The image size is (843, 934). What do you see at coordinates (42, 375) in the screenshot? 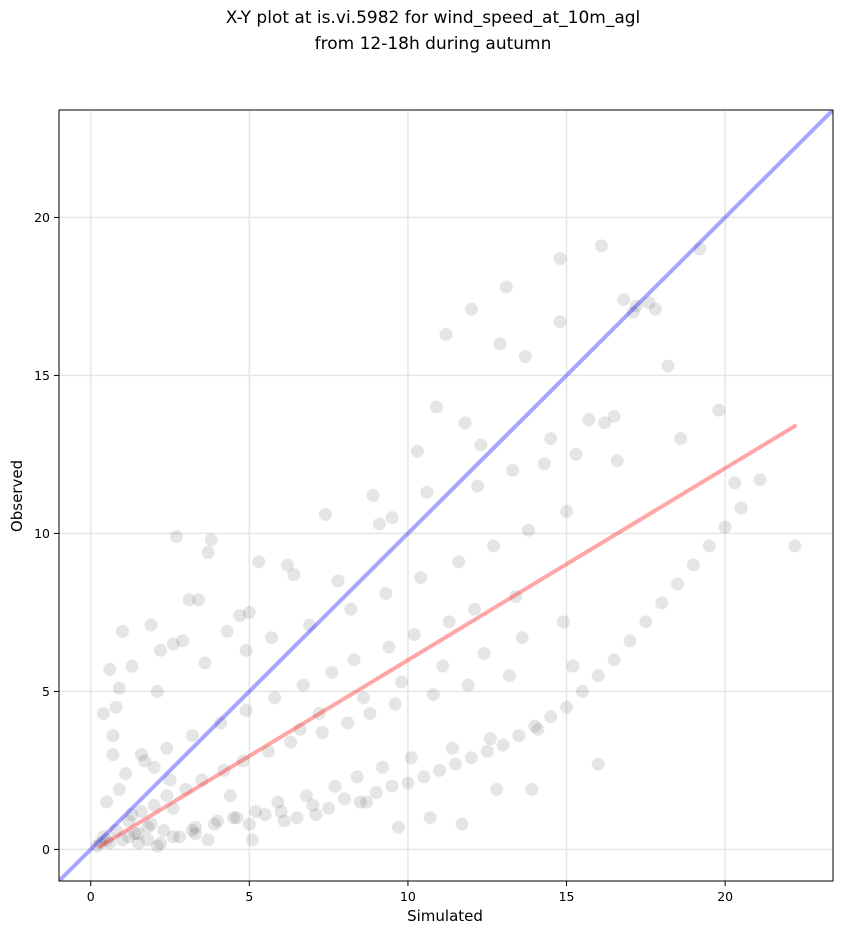
I see `y-tick-label: 15` at bounding box center [42, 375].